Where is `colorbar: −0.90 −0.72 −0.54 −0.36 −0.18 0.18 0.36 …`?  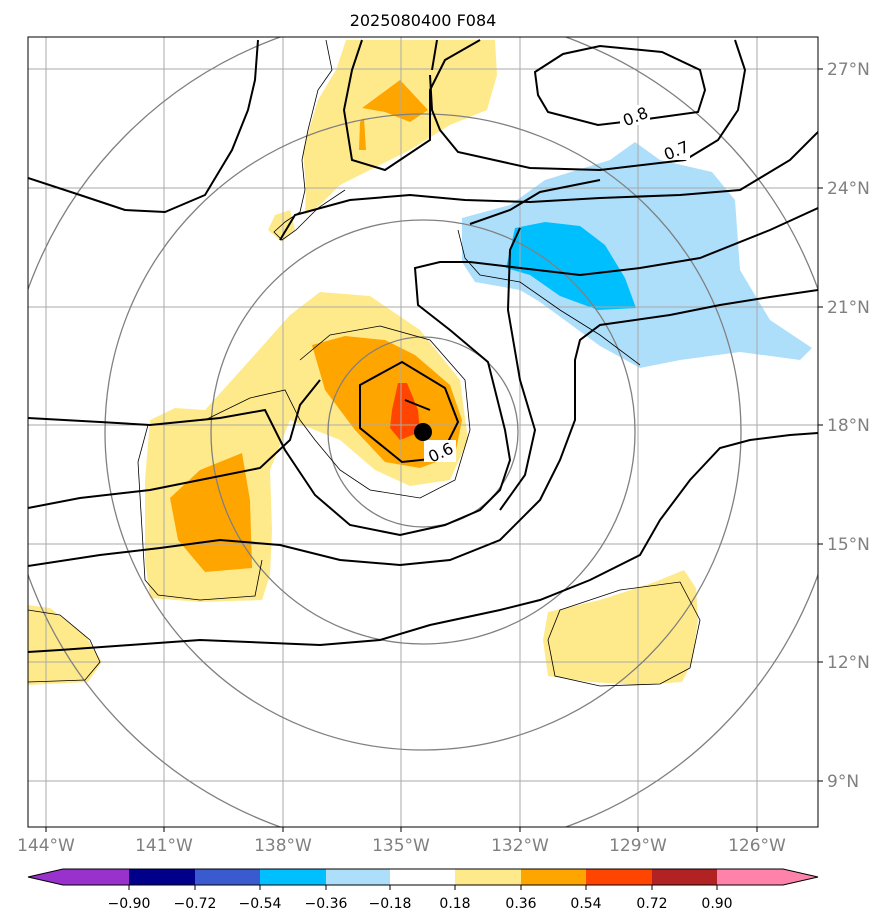
colorbar: −0.90 −0.72 −0.54 −0.36 −0.18 0.18 0.36 … is located at coordinates (423, 890).